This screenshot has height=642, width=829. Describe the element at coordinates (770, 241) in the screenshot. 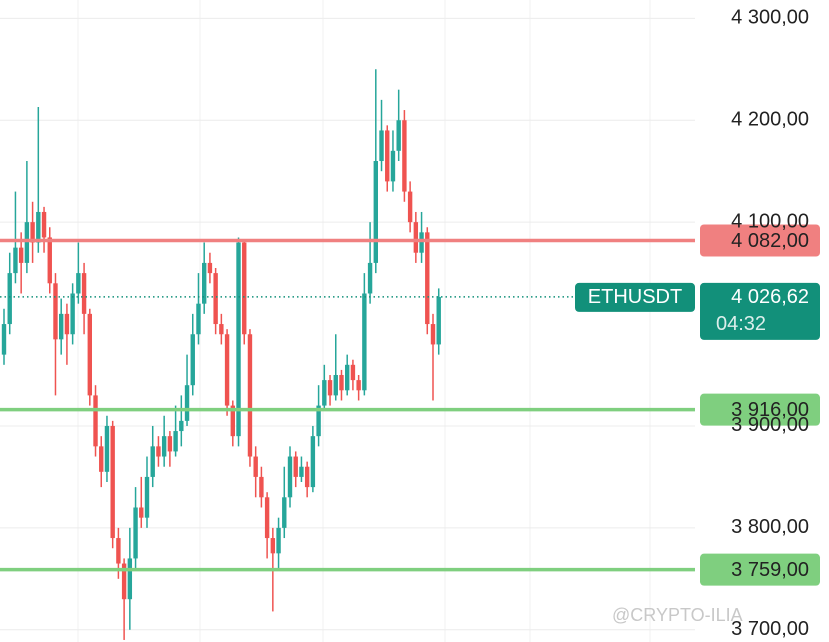

I see `level-label: 4 082,00` at that location.